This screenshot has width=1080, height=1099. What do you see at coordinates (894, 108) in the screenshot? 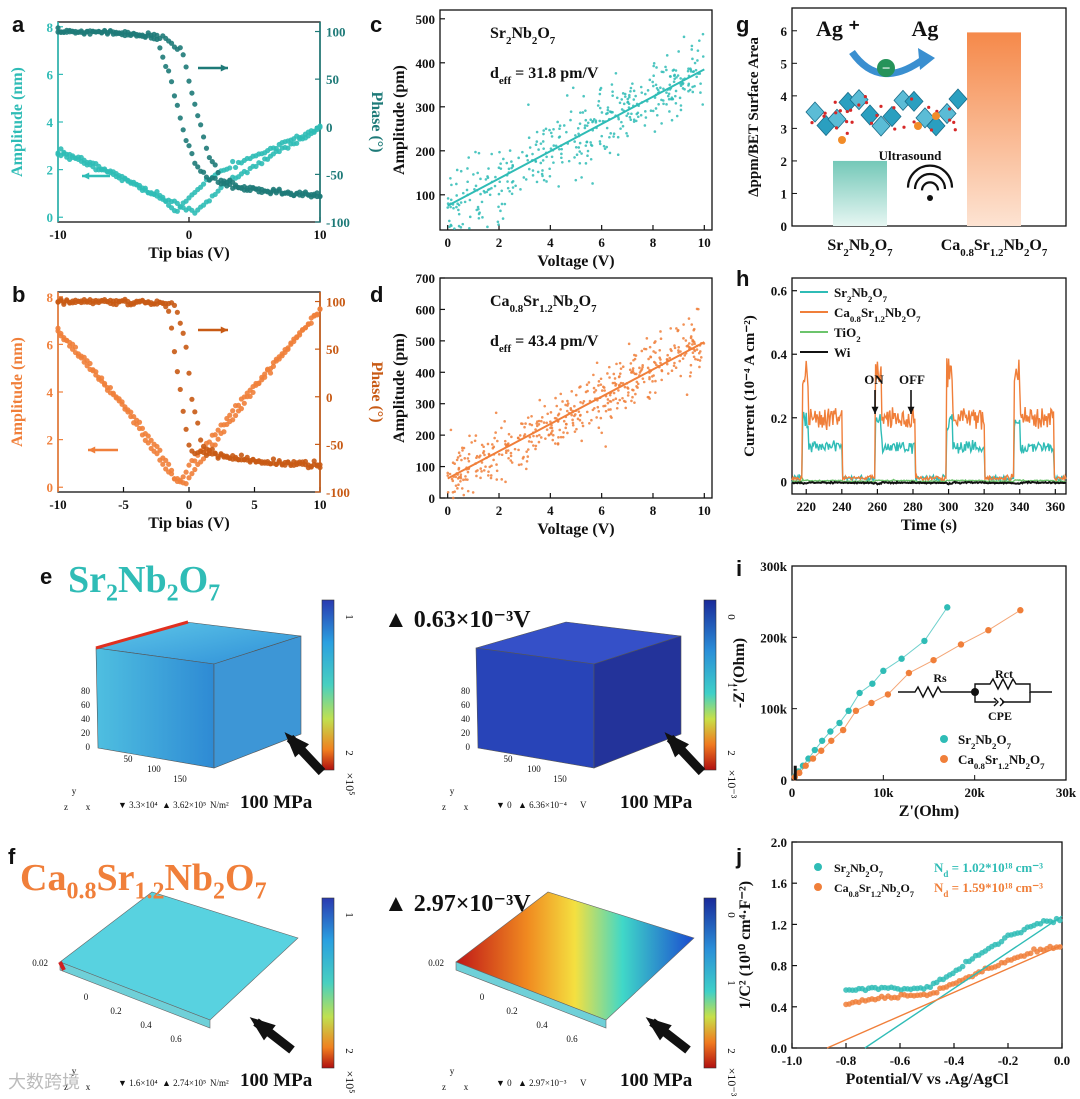
I see `oxygen-atom` at bounding box center [894, 108].